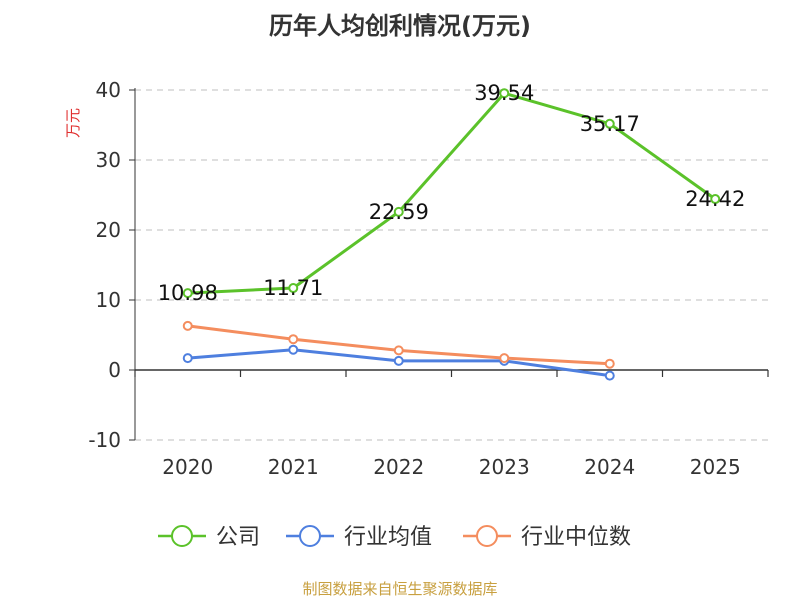 This screenshot has height=600, width=800. Describe the element at coordinates (451, 424) in the screenshot. I see `x-axis: 2020 2021 2022 2023 2024 2025` at that location.